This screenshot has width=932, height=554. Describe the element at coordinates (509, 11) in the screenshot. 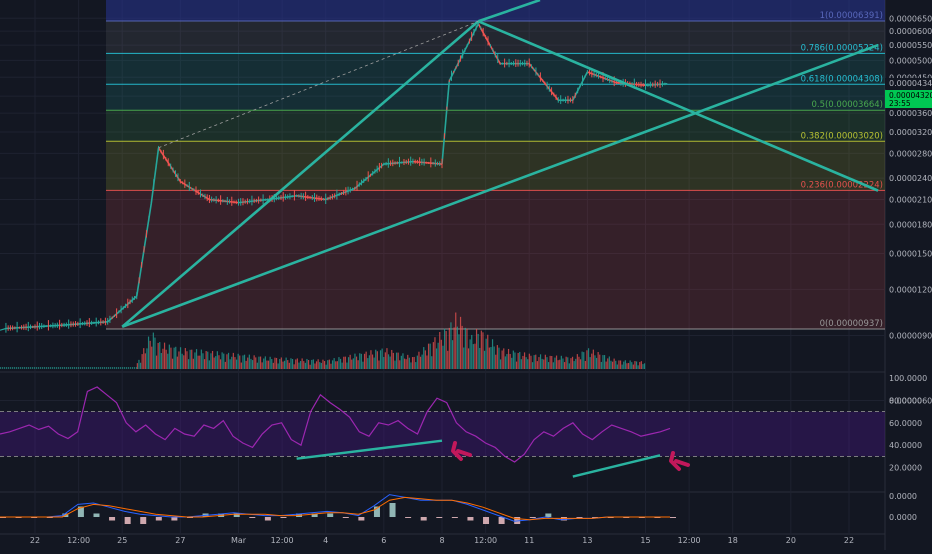

I see `trendline-extension` at that location.